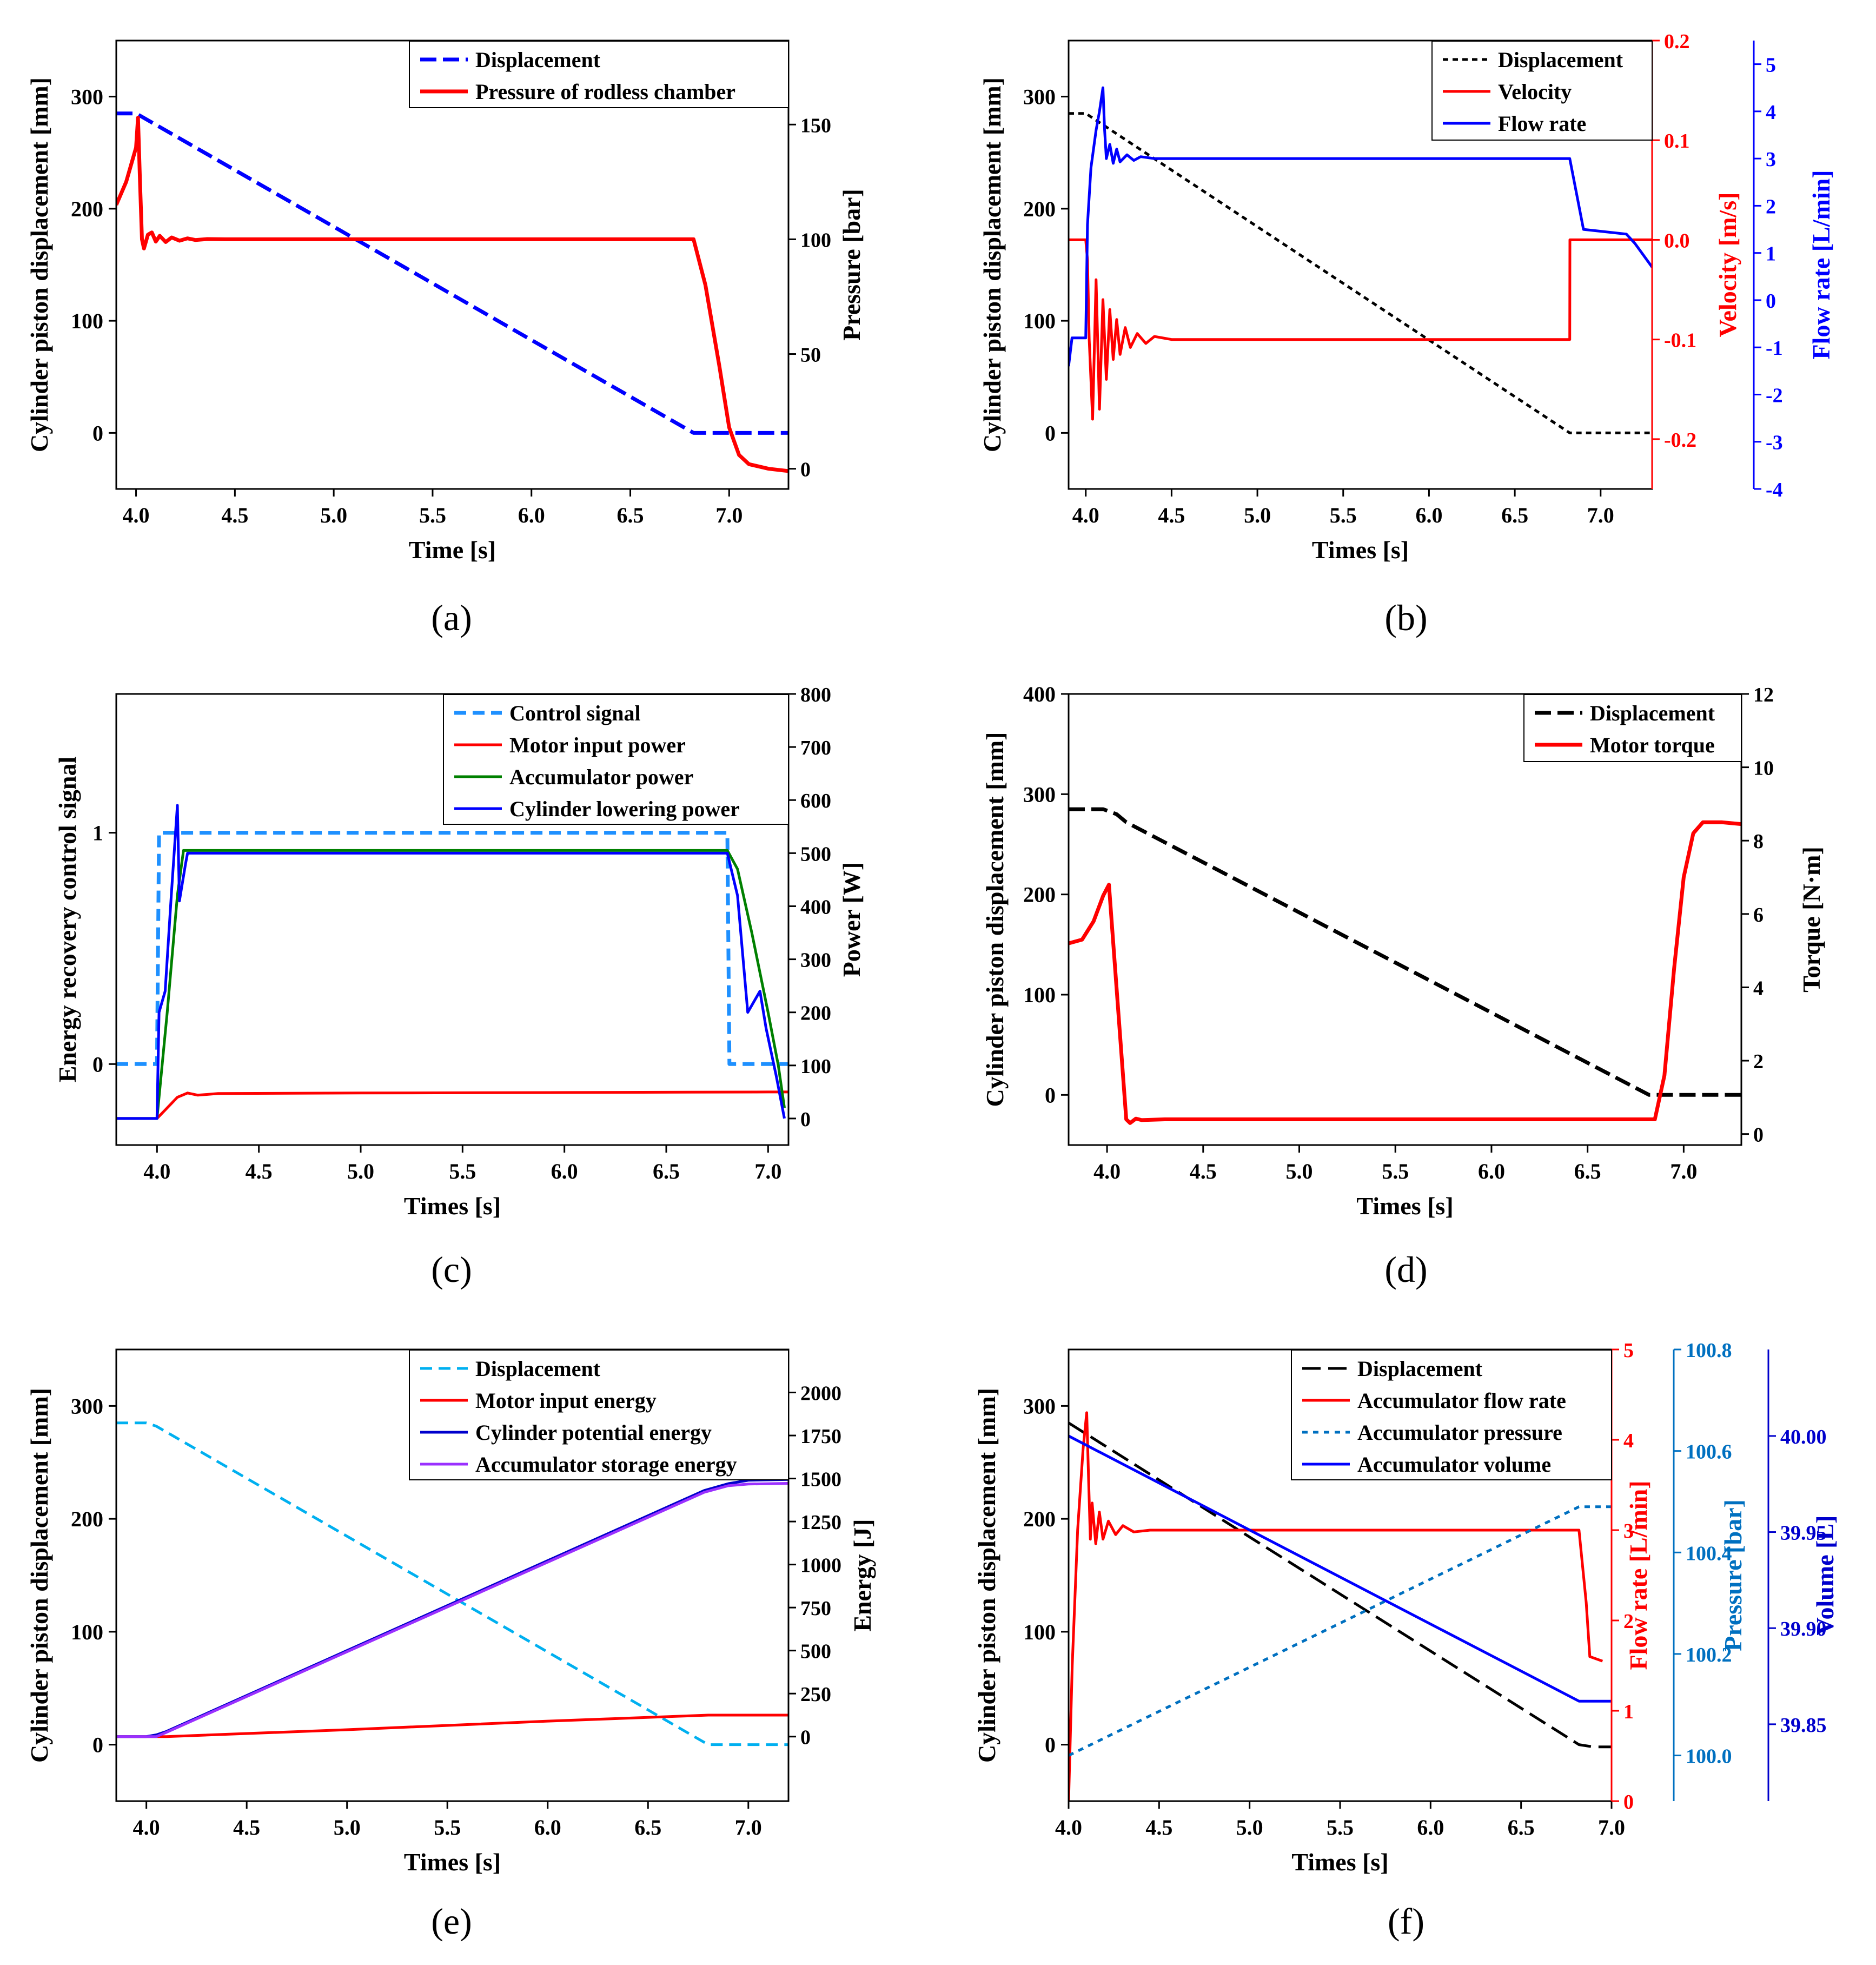 The image size is (1876, 1965). I want to click on legend-entry: Pressure of rodless chamber, so click(605, 92).